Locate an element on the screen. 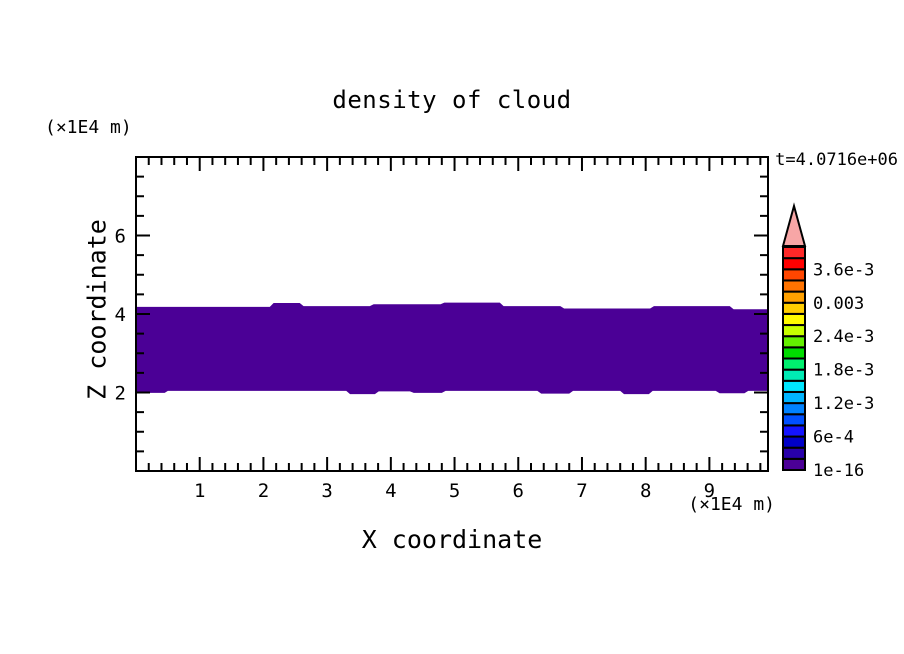  x-tick-label: 7 is located at coordinates (581, 491).